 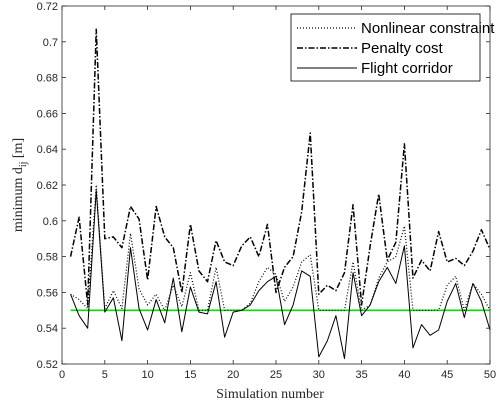 I want to click on y-tick-label: 0.62, so click(x=47, y=186).